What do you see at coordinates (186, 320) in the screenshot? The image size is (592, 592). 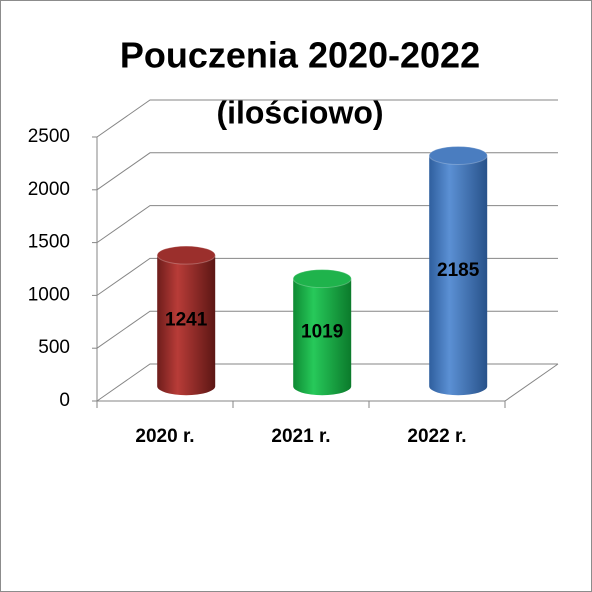 I see `data-label: 1241` at bounding box center [186, 320].